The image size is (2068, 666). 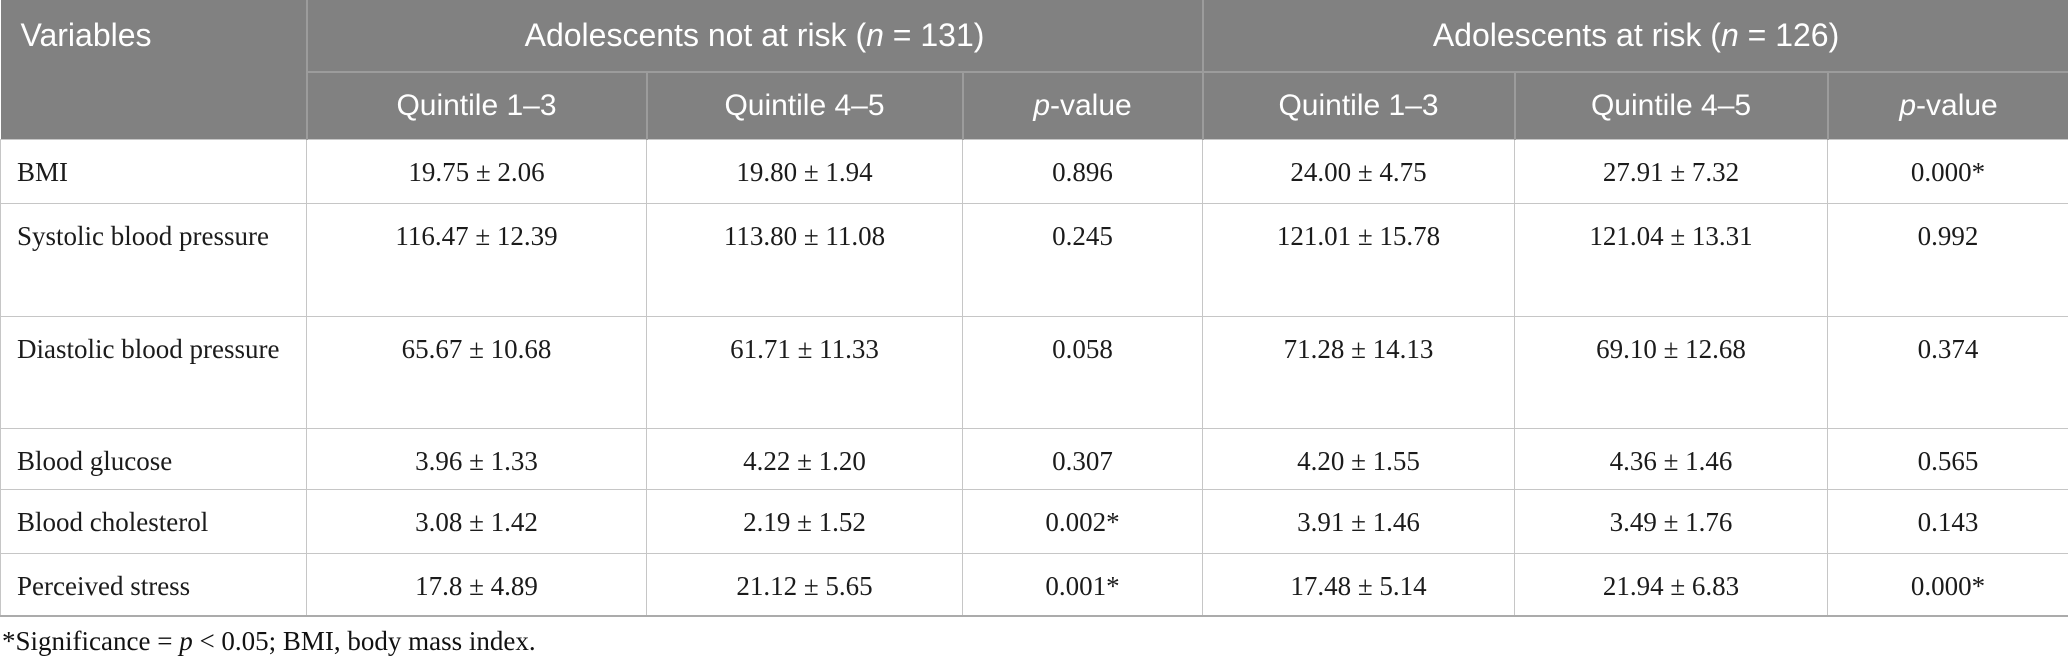 I want to click on table-cell: 3.08 ± 1.42, so click(x=476, y=521).